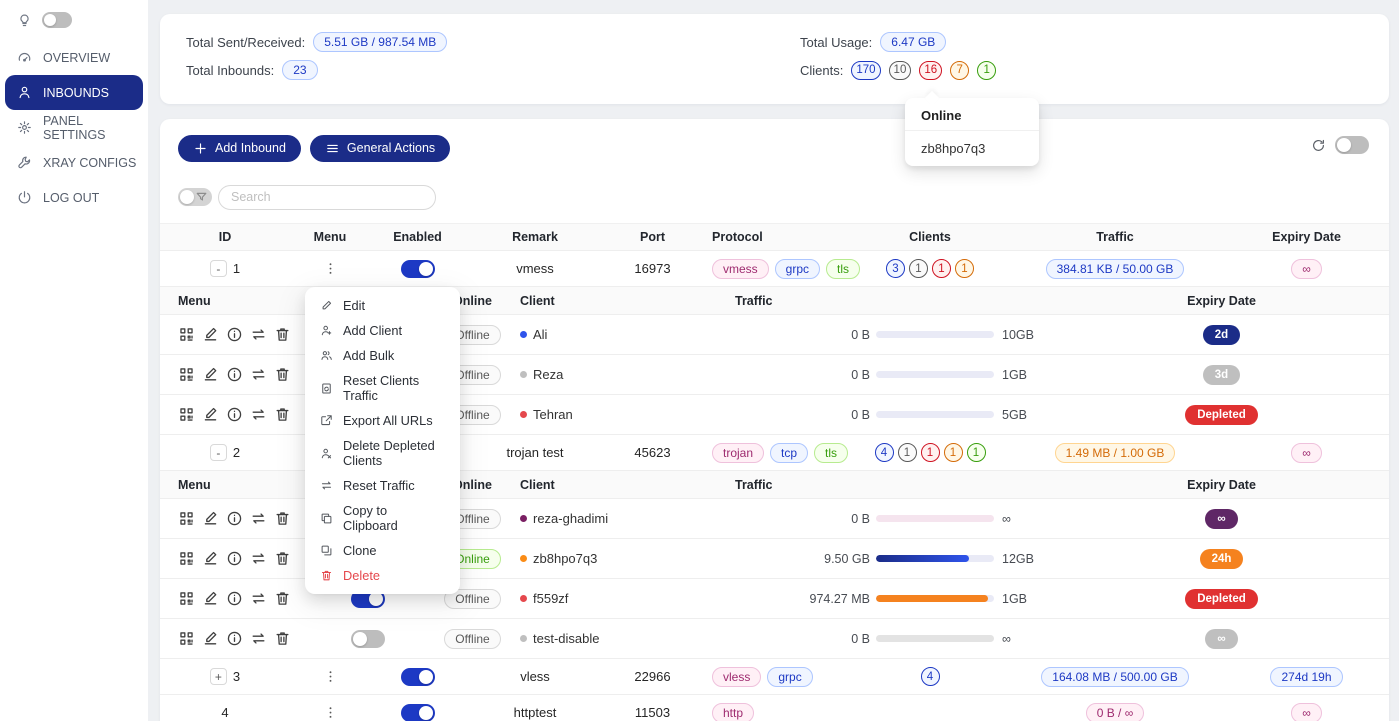  What do you see at coordinates (239, 148) in the screenshot?
I see `add-inbound-button: Add Inbound` at bounding box center [239, 148].